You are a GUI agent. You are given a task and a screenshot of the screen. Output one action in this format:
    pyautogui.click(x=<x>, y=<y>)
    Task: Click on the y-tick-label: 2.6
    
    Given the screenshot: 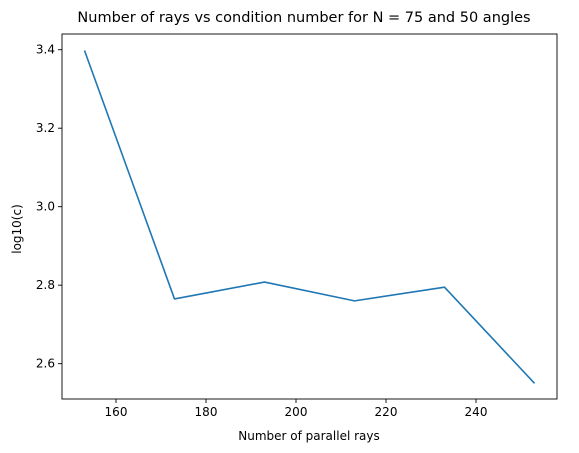 What is the action you would take?
    pyautogui.click(x=45, y=364)
    